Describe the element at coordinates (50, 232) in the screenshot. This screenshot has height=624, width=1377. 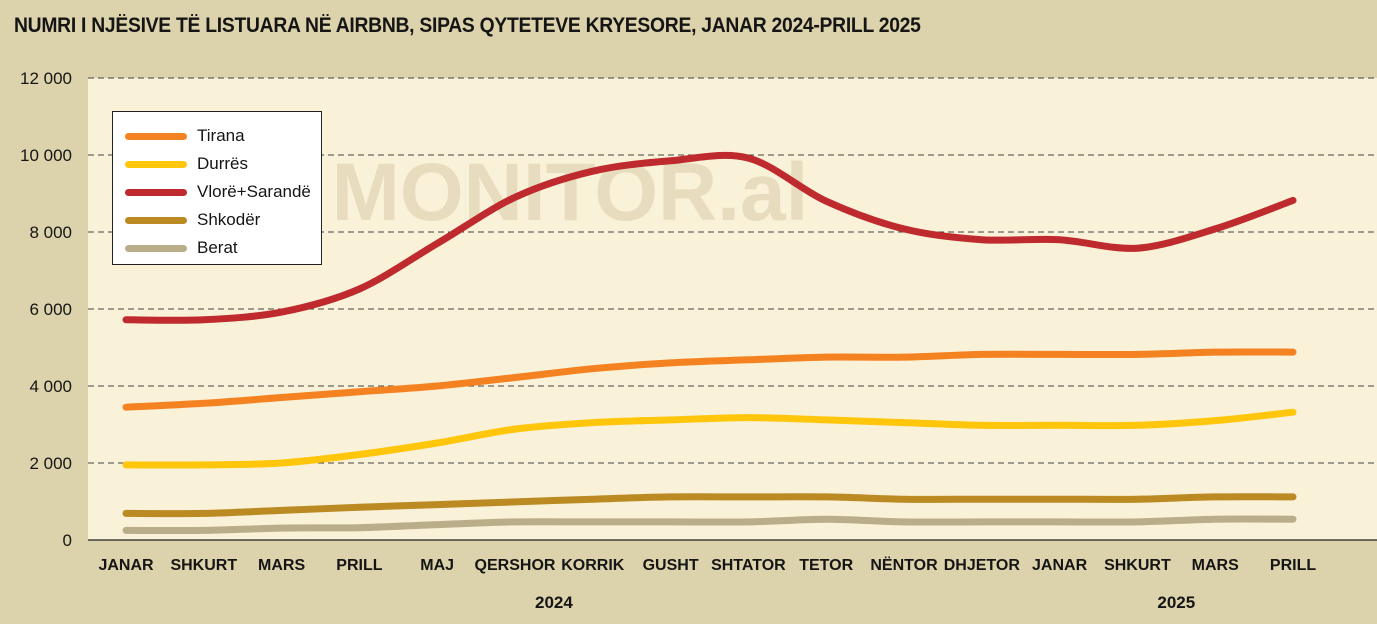
I see `y-tick-label: 8 000` at that location.